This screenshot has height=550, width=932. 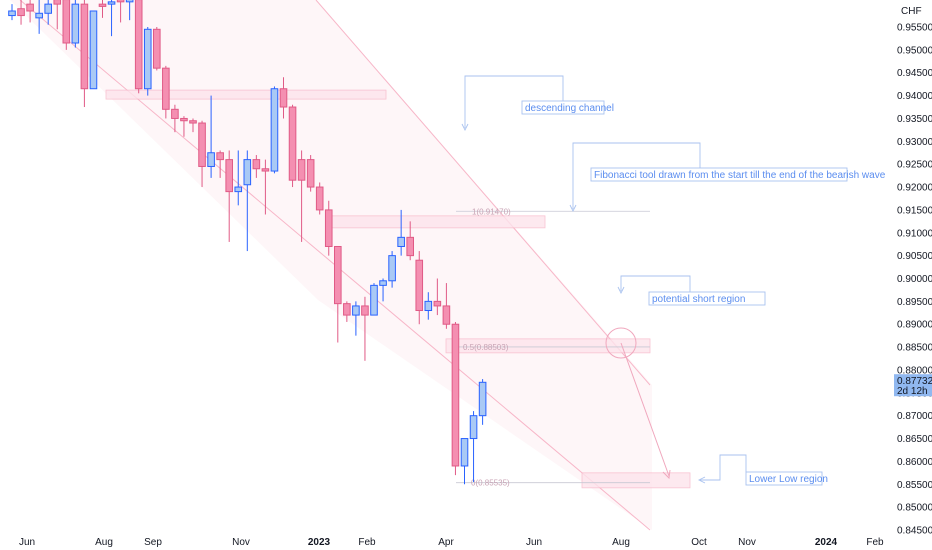 I want to click on callout-text: Lower Low region, so click(x=788, y=479).